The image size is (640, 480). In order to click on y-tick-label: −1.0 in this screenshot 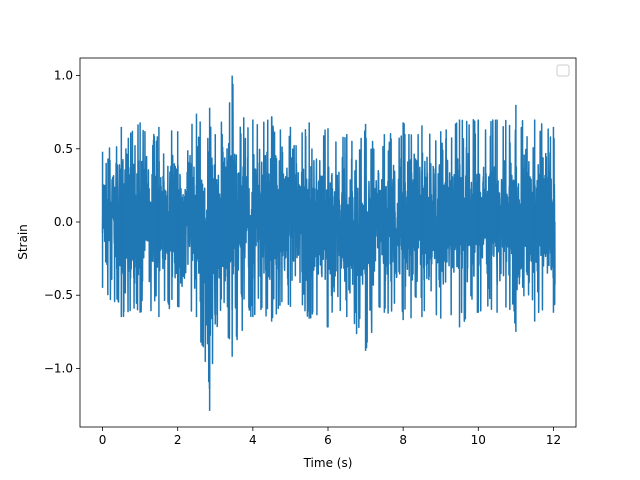, I will do `click(58, 368)`.